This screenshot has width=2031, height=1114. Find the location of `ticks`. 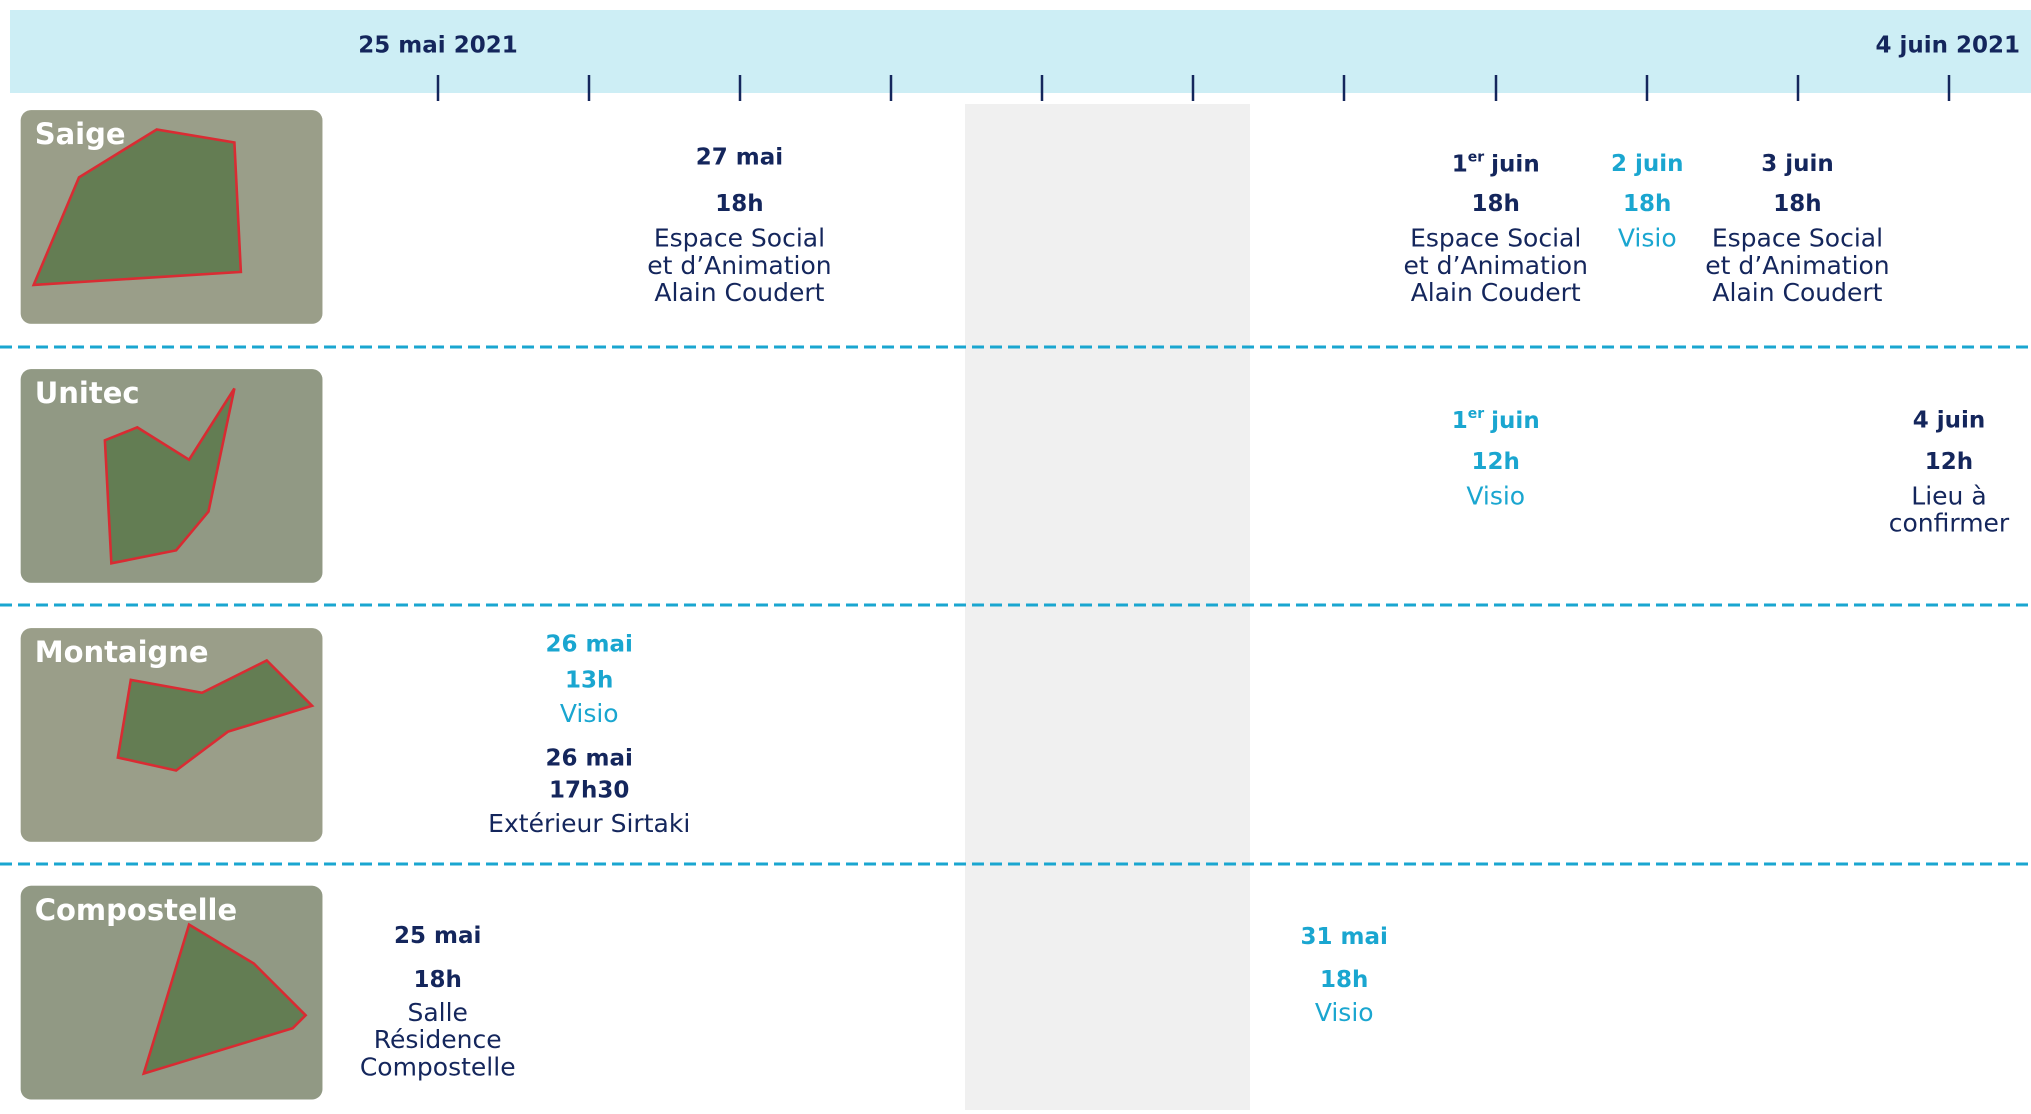

ticks is located at coordinates (1193, 88).